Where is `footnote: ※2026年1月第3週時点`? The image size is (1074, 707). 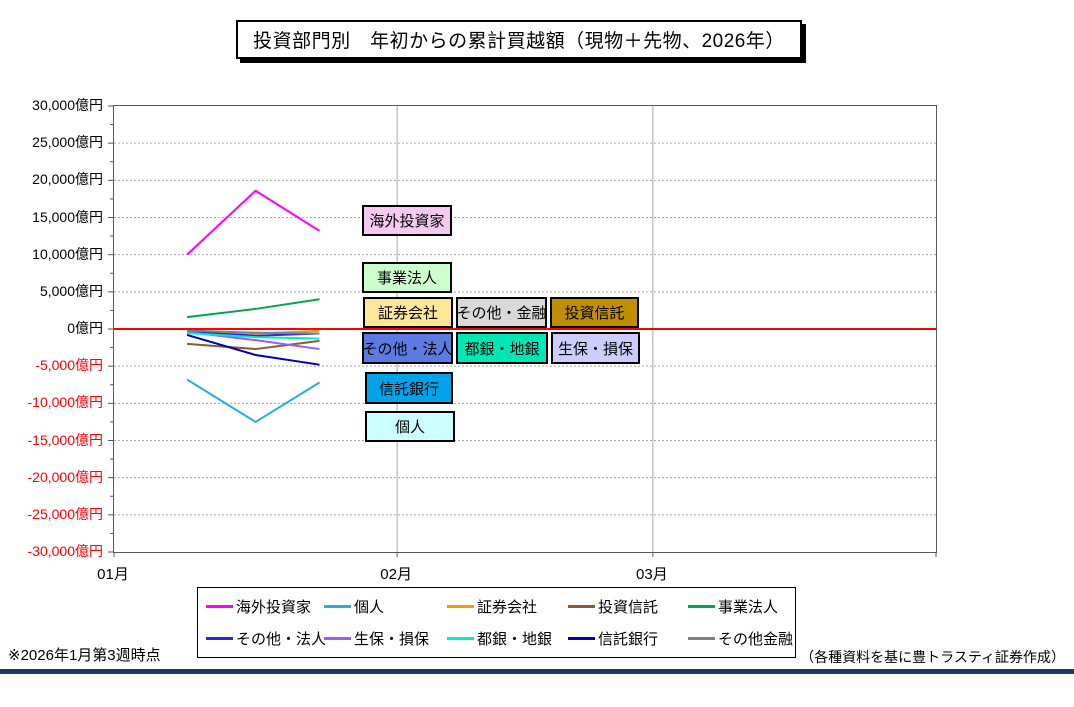 footnote: ※2026年1月第3週時点 is located at coordinates (84, 655).